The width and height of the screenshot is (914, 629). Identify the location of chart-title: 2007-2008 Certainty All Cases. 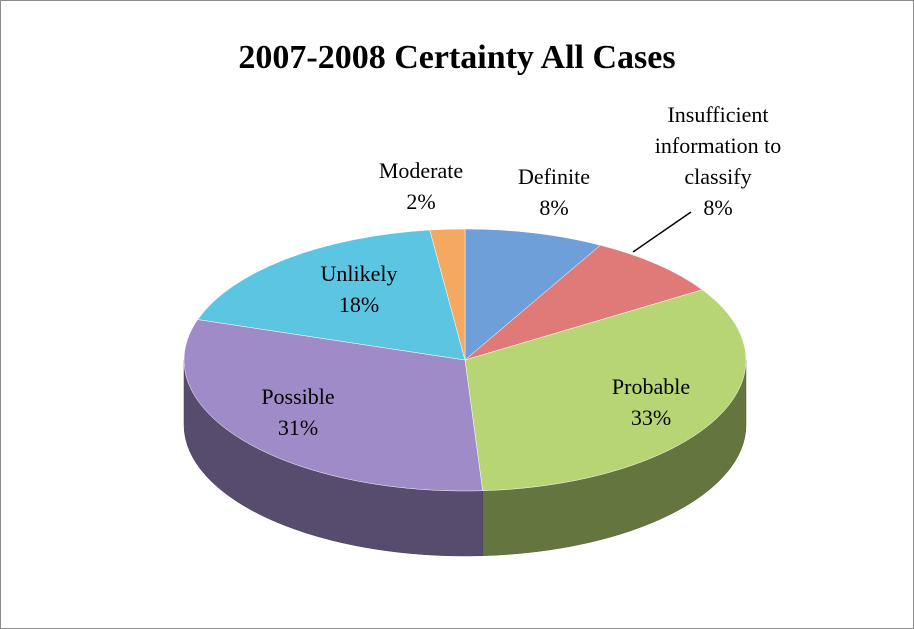
(457, 57).